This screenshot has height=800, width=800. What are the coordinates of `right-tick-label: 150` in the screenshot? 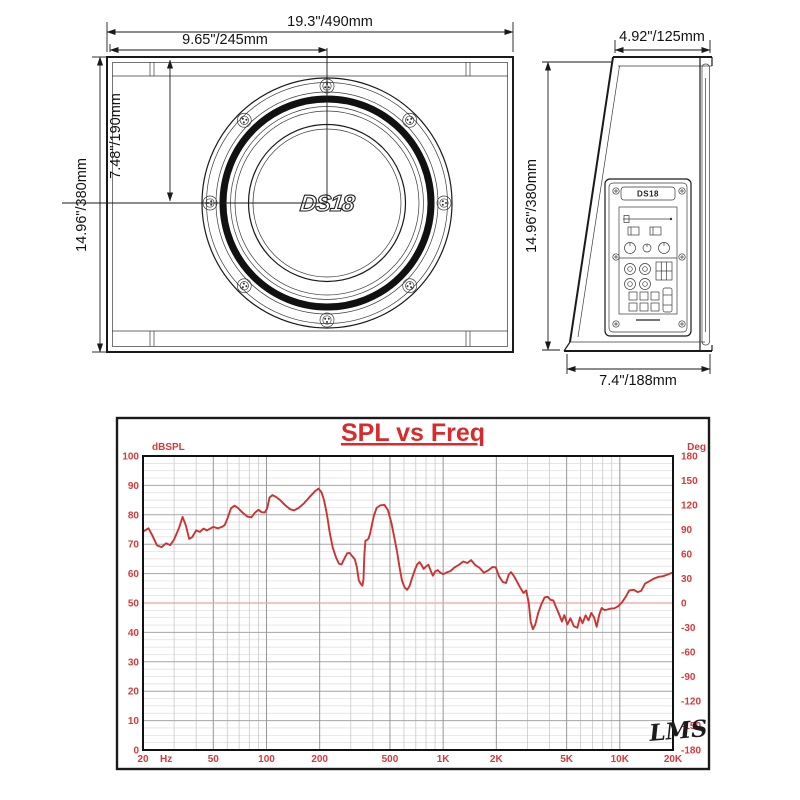 It's located at (689, 481).